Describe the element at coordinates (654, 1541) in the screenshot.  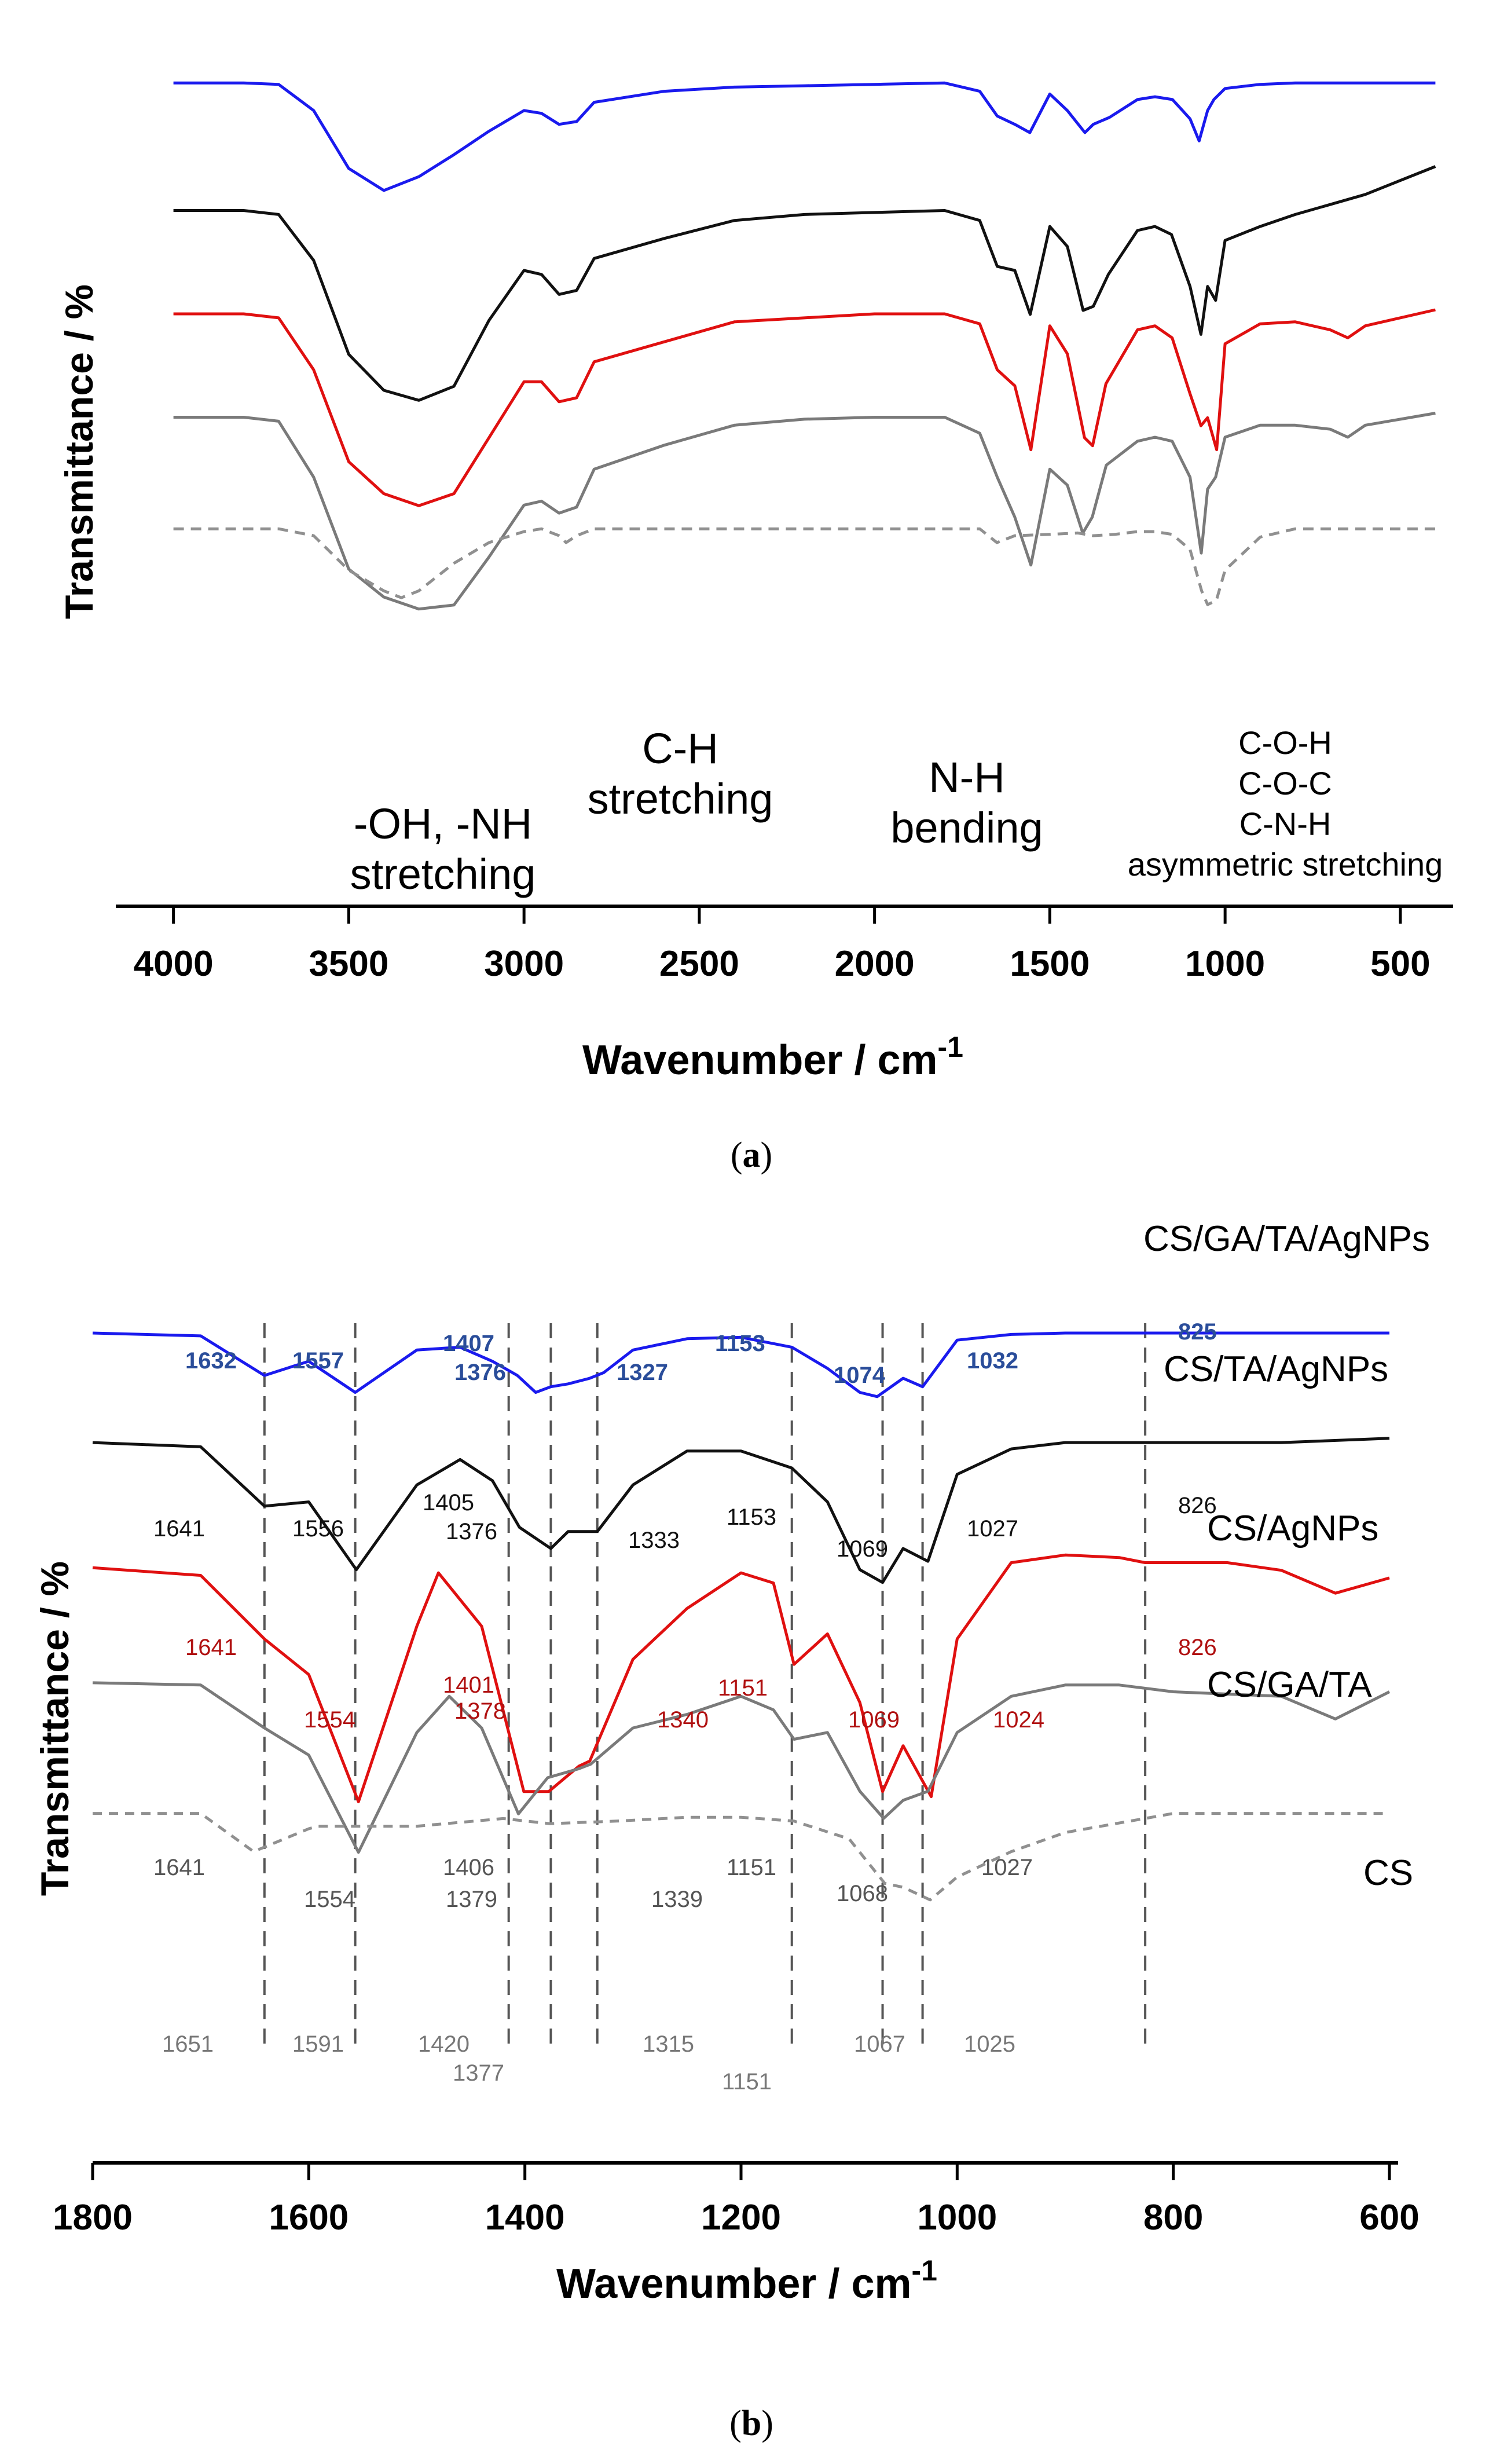
I see `panel-b-peak-label-1-4: 1333` at that location.